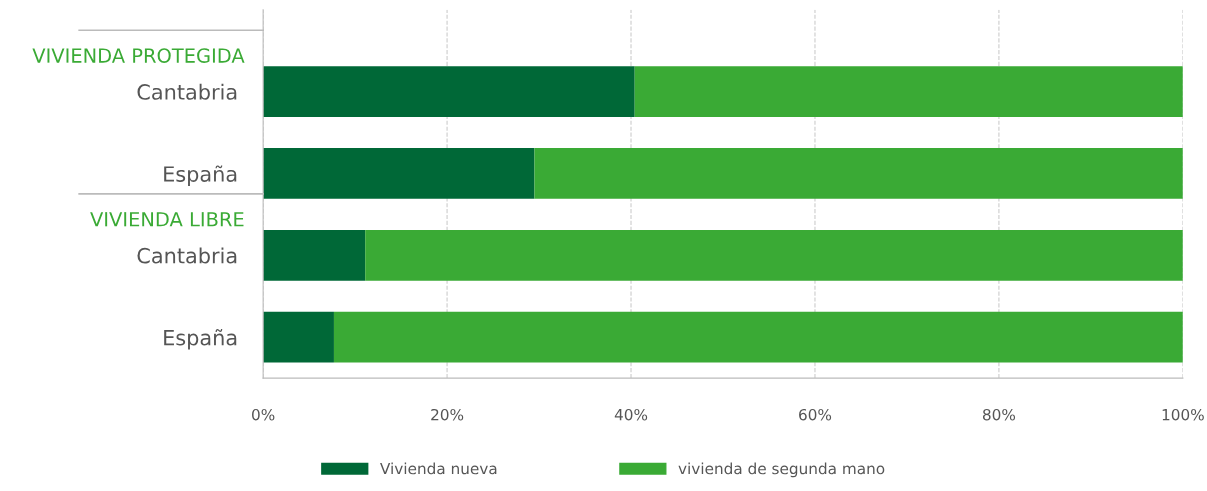 The width and height of the screenshot is (1207, 491). I want to click on x-tick-label: 0%, so click(263, 414).